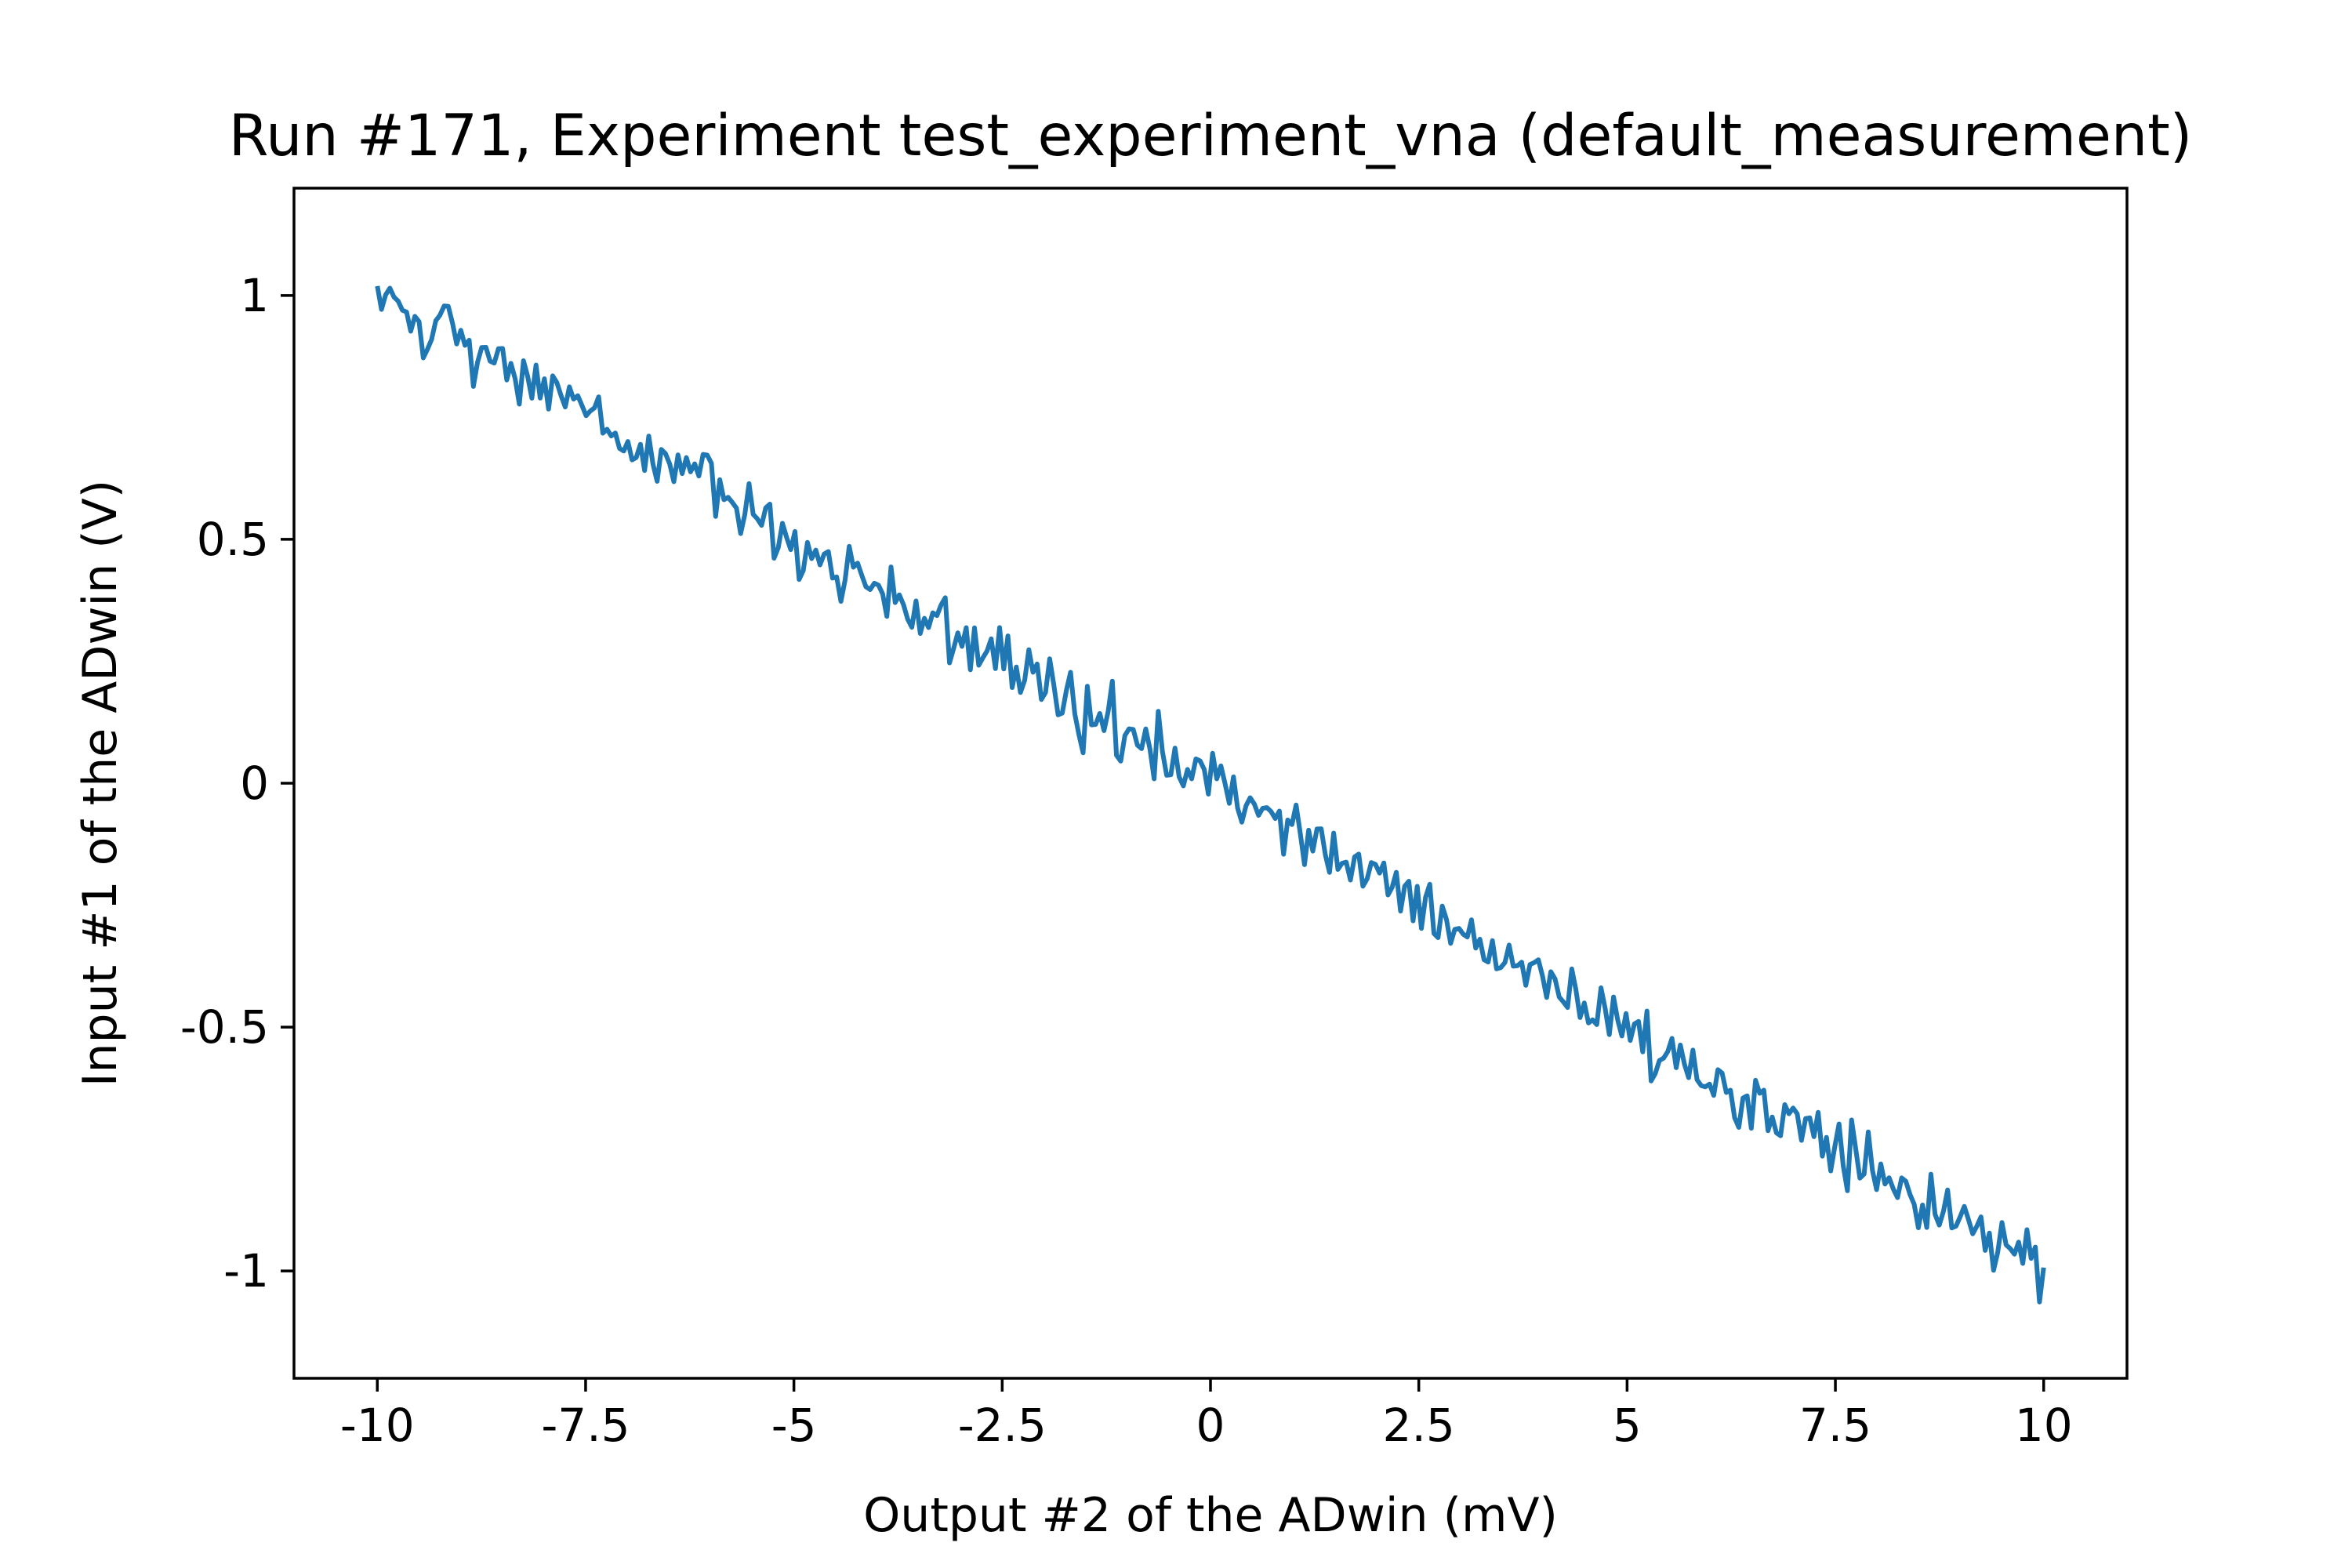 Image resolution: width=2352 pixels, height=1568 pixels. What do you see at coordinates (1002, 1425) in the screenshot?
I see `x-tick-label: -2.5` at bounding box center [1002, 1425].